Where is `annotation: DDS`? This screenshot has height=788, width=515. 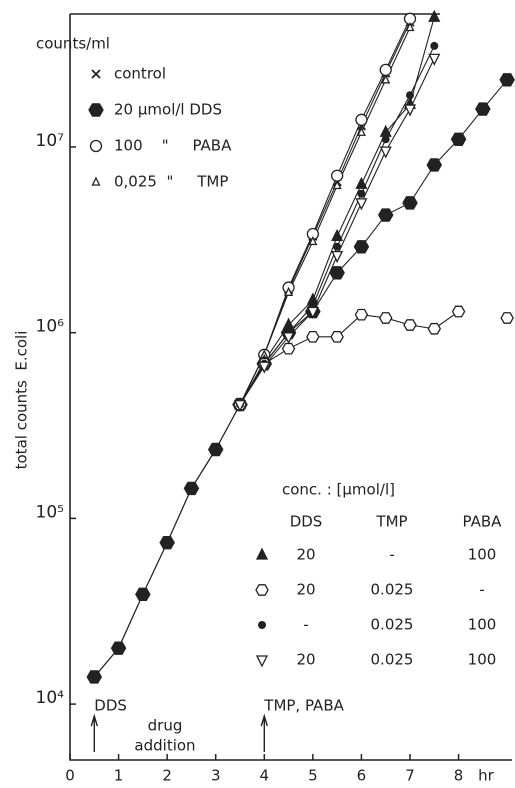
annotation: DDS is located at coordinates (110, 706).